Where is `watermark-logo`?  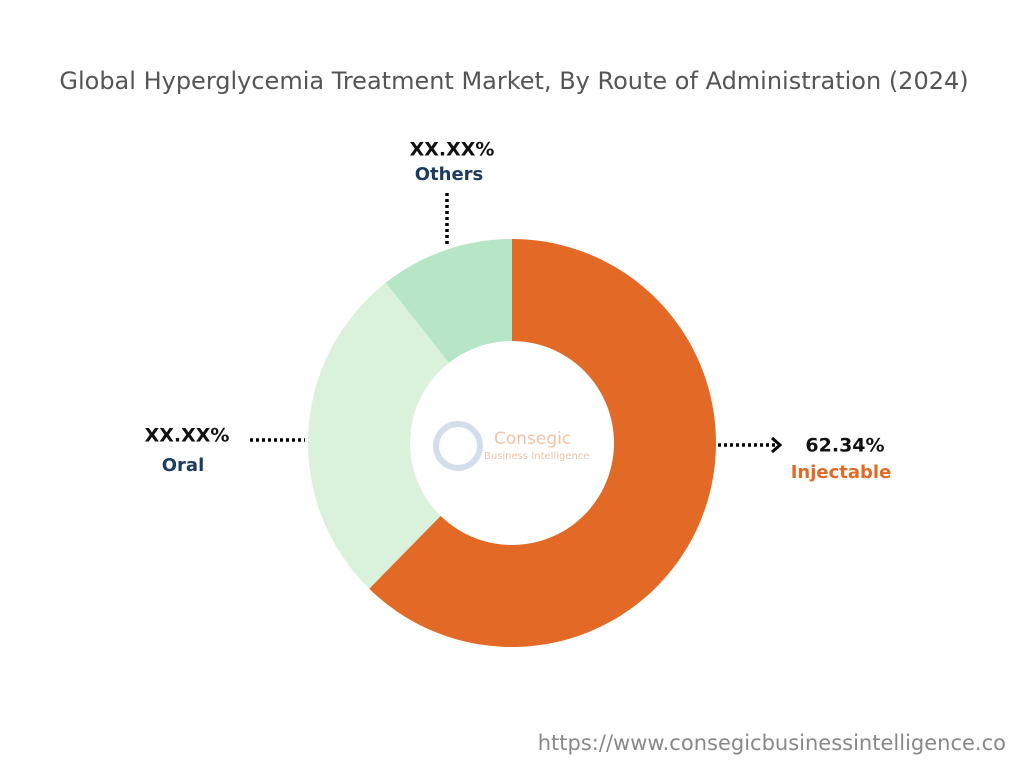 watermark-logo is located at coordinates (458, 446).